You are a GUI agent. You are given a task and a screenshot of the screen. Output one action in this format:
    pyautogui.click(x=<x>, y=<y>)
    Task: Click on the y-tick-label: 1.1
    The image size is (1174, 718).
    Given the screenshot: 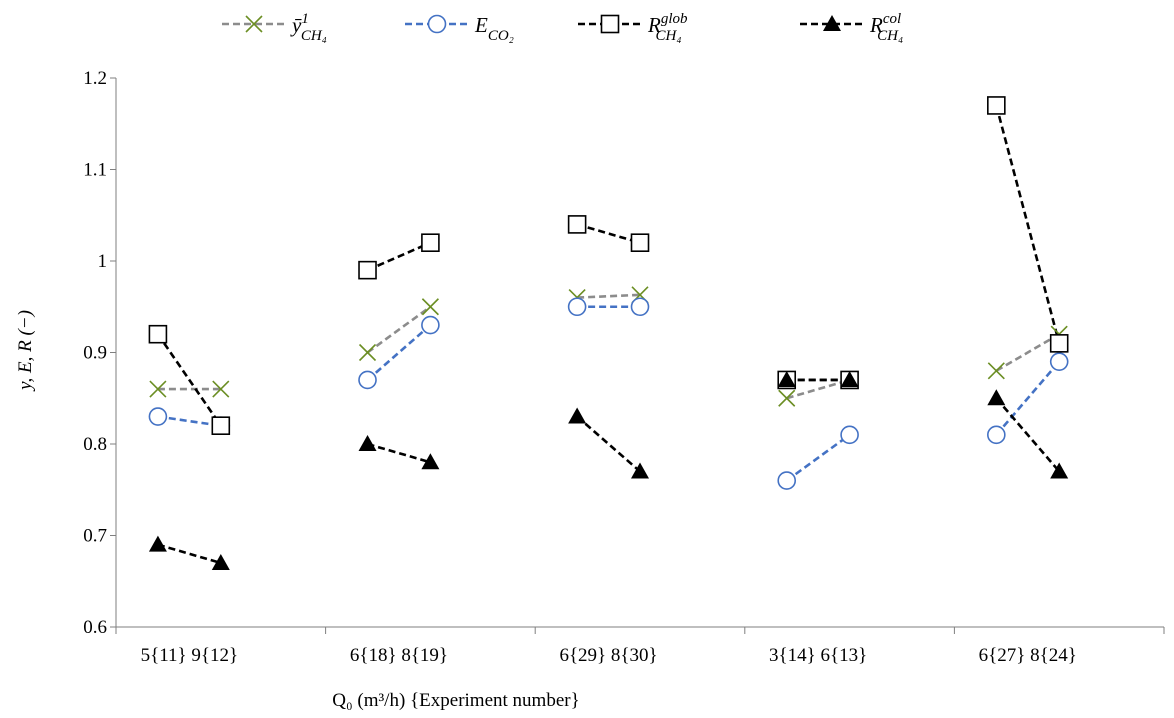 What is the action you would take?
    pyautogui.click(x=95, y=170)
    